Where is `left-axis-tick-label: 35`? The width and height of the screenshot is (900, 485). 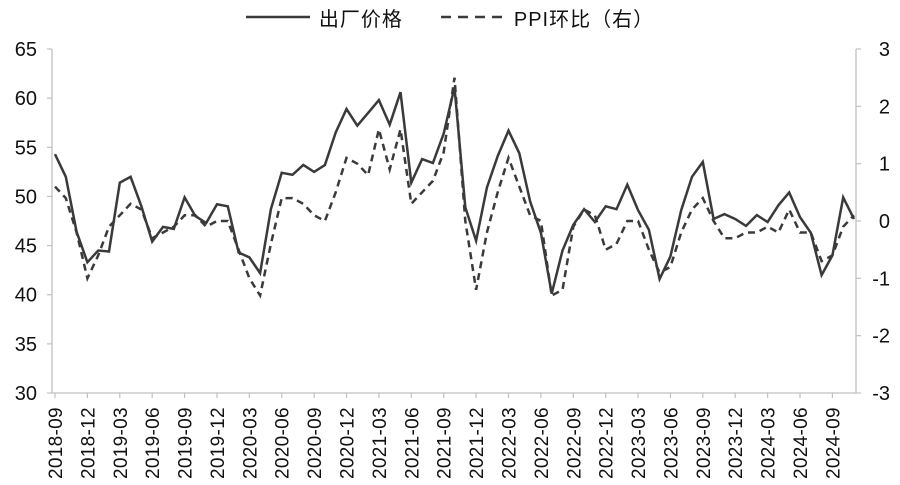 left-axis-tick-label: 35 is located at coordinates (26, 345).